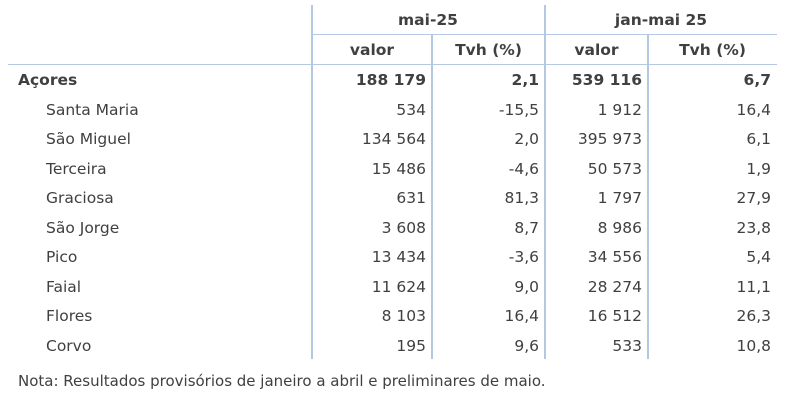 This screenshot has height=403, width=792. I want to click on value-mai: 534, so click(411, 109).